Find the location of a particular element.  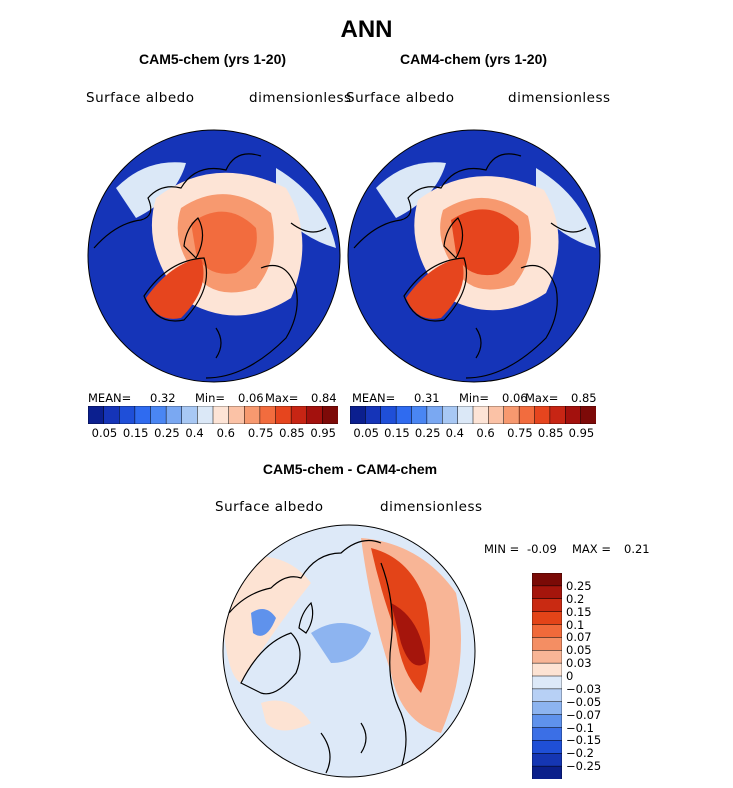

panel3-tick-label: −0.1 is located at coordinates (580, 727).